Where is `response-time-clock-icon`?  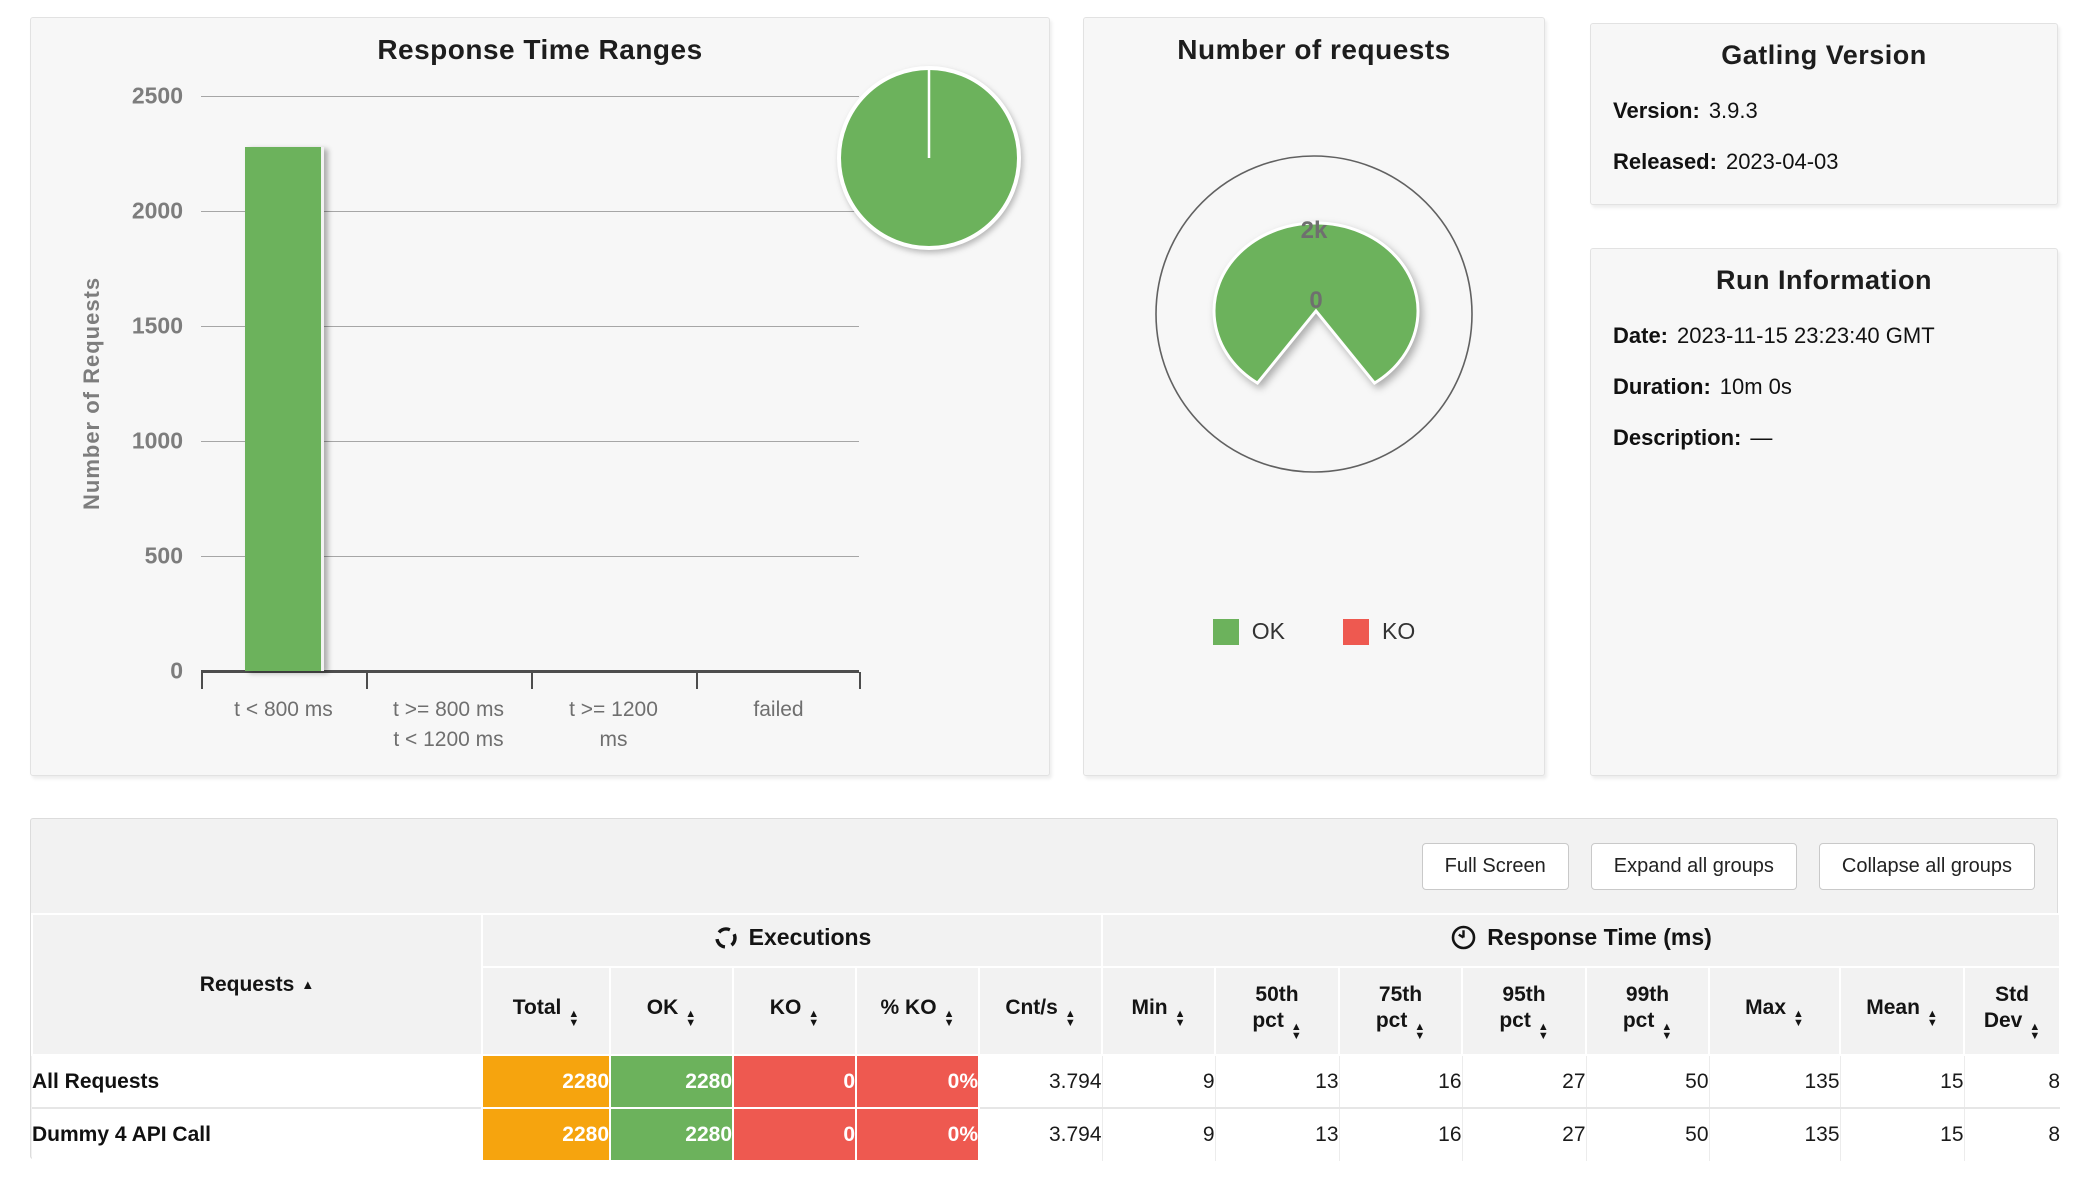 response-time-clock-icon is located at coordinates (1463, 937).